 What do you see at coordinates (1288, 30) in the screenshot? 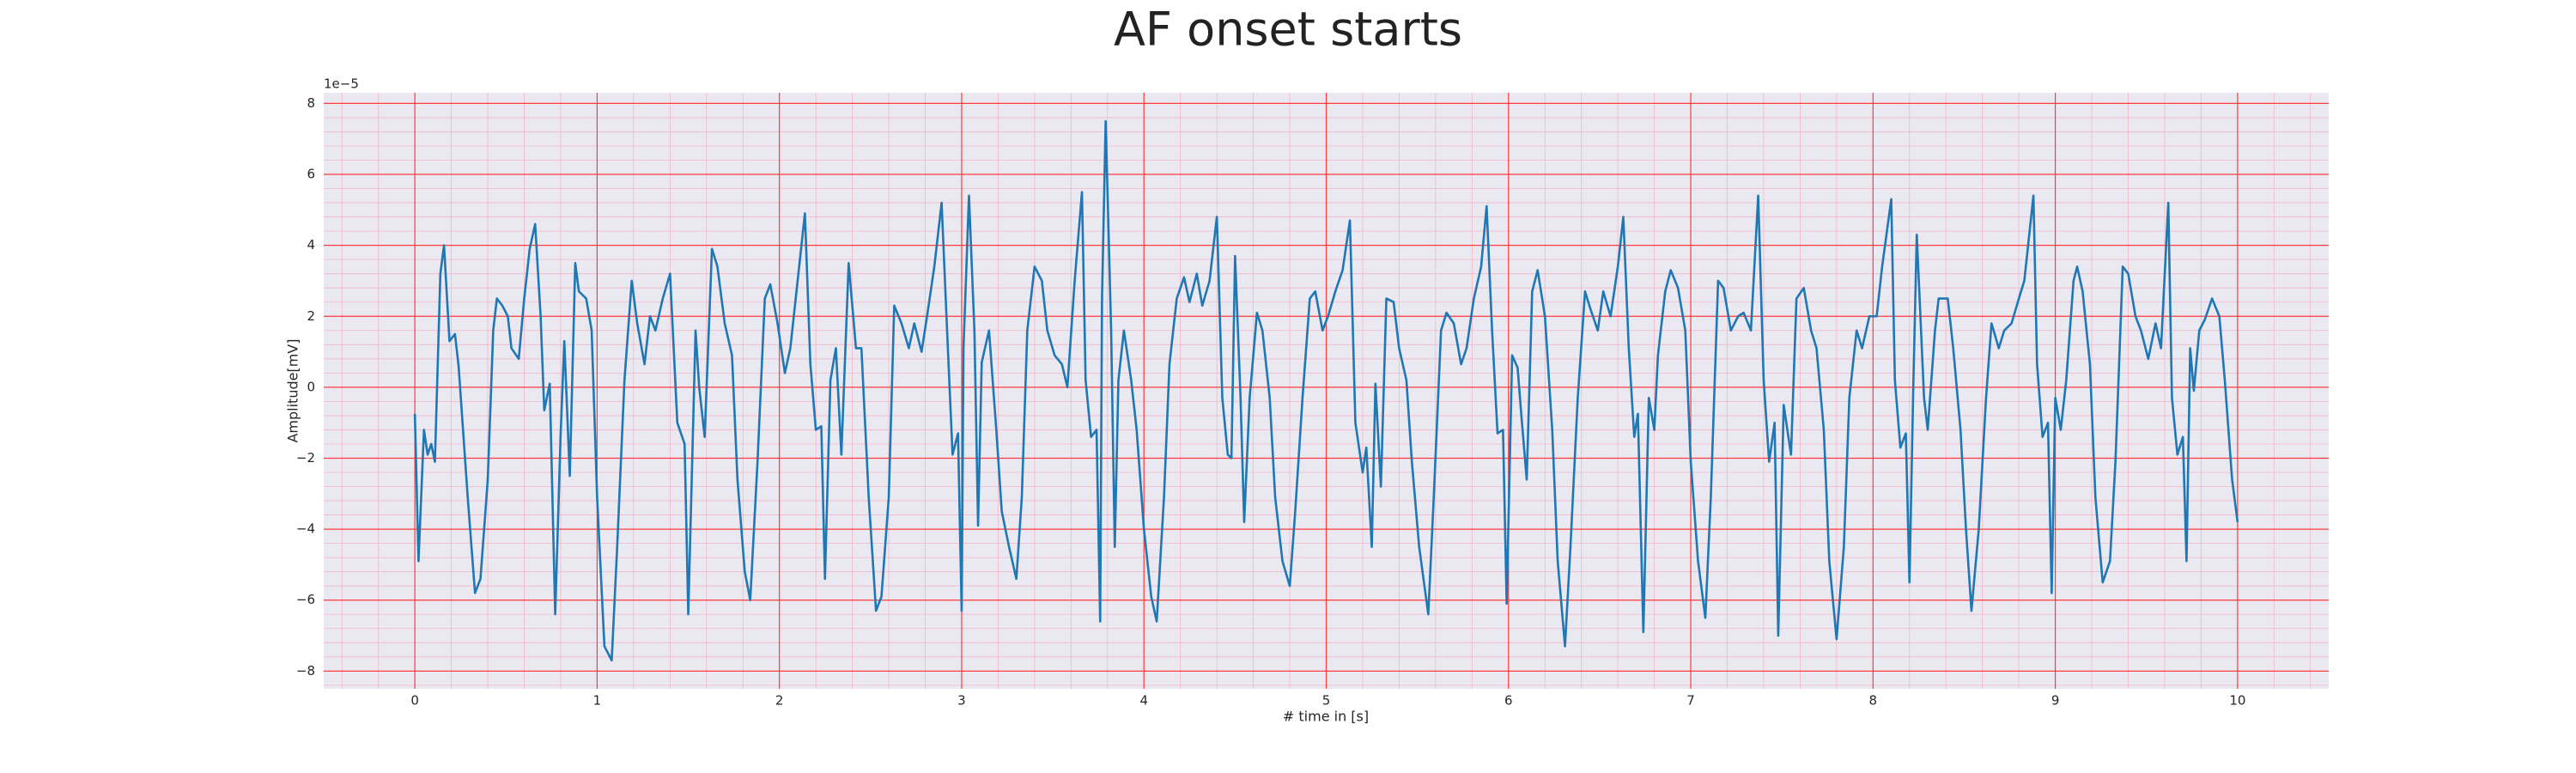
I see `chart-title: AF onset starts` at bounding box center [1288, 30].